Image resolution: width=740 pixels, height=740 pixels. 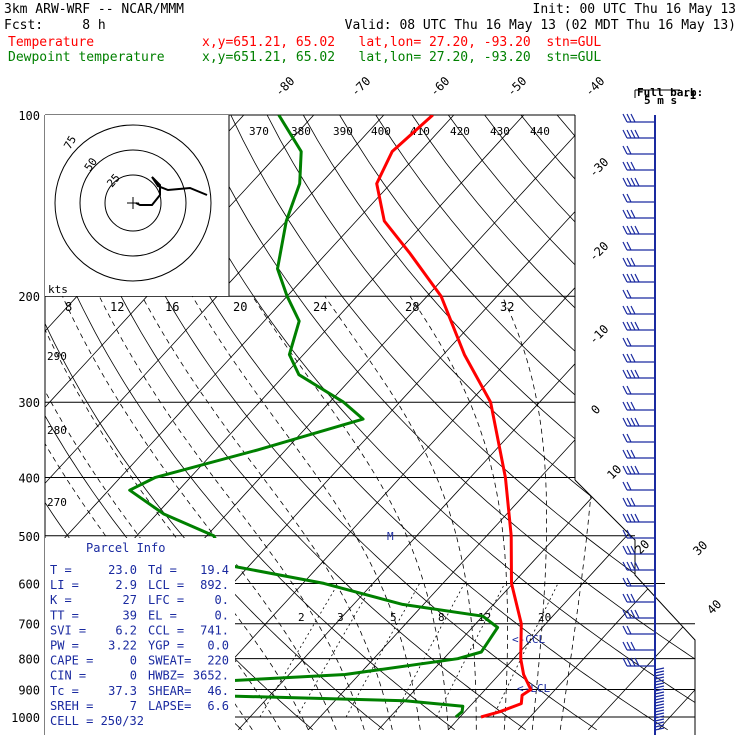 What do you see at coordinates (595, 409) in the screenshot?
I see `isotherm-label: 0` at bounding box center [595, 409].